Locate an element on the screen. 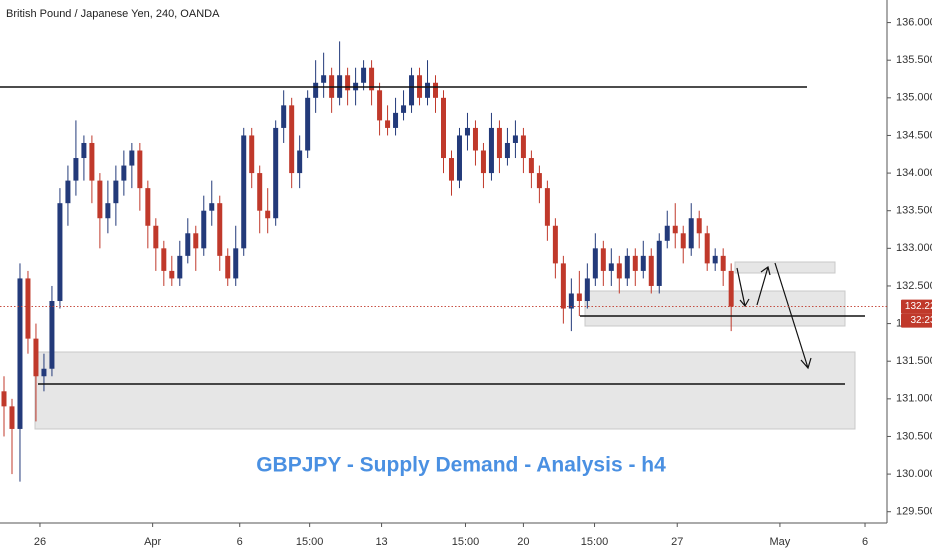 The height and width of the screenshot is (550, 932). y-tick-label: 129.500 is located at coordinates (914, 512).